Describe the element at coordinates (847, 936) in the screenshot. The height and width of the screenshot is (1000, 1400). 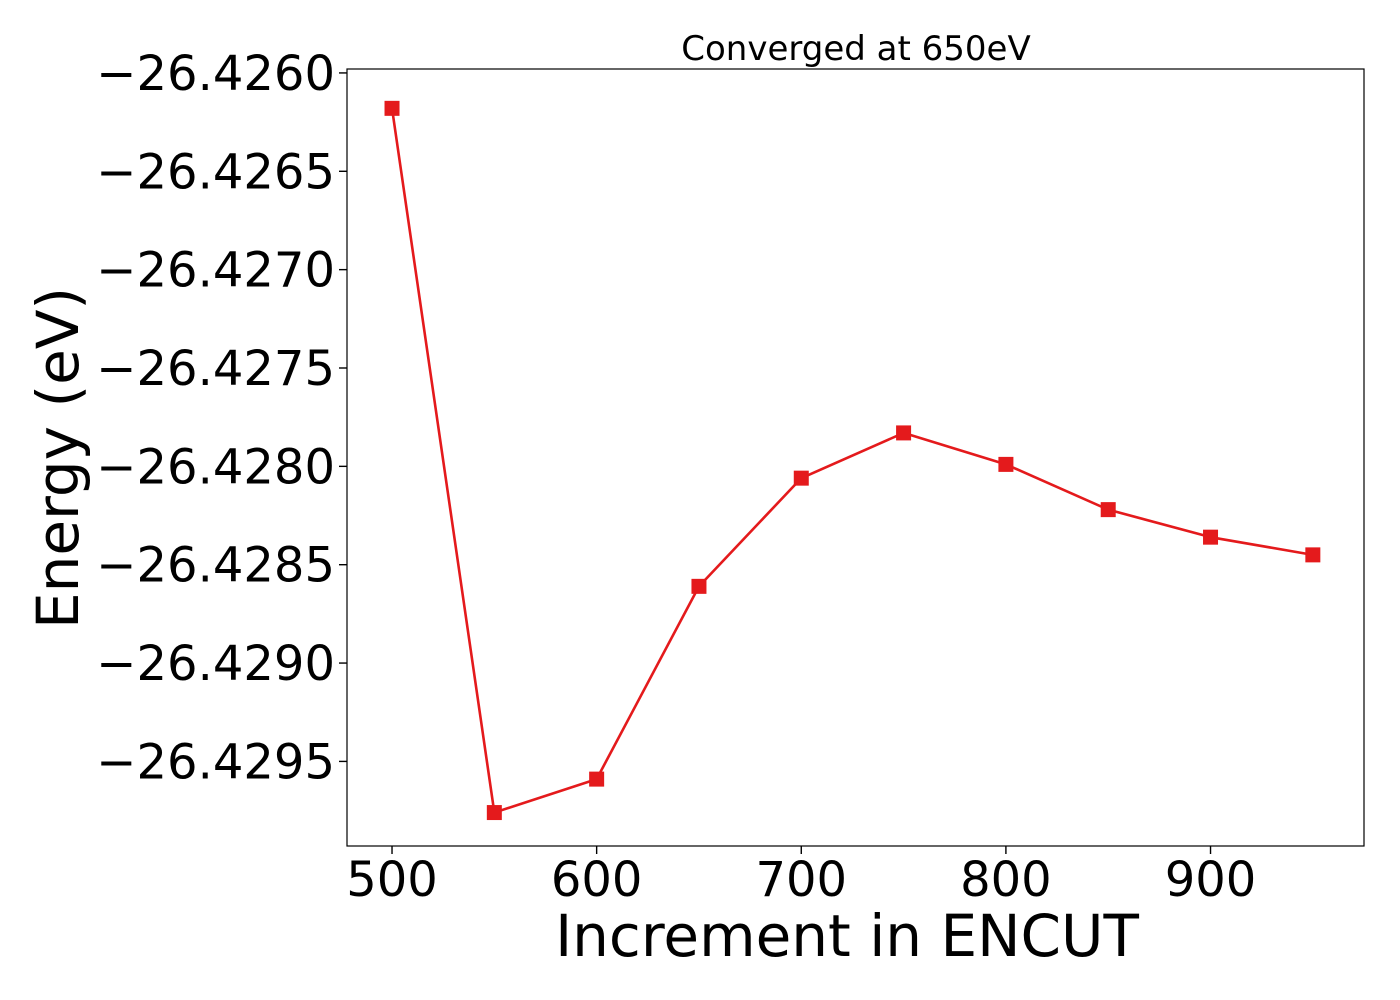
I see `x-axis-title: Increment in ENCUT` at that location.